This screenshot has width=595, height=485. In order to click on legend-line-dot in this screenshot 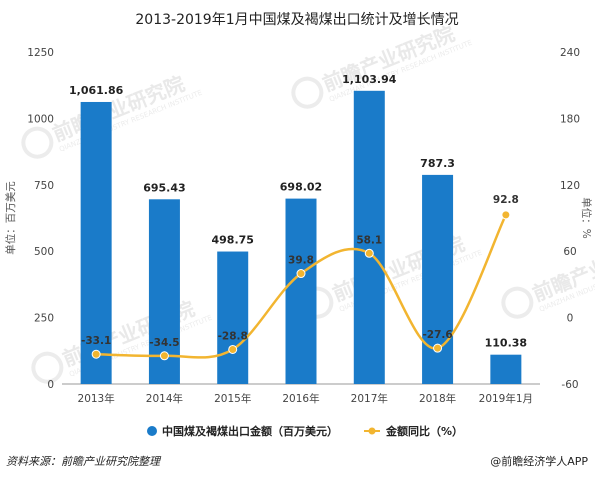, I will do `click(372, 431)`.